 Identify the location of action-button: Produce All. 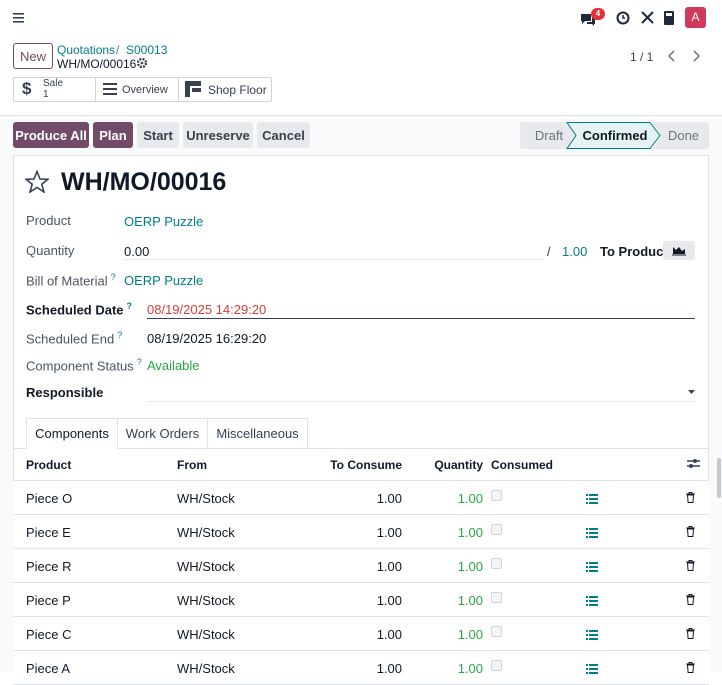
(51, 135).